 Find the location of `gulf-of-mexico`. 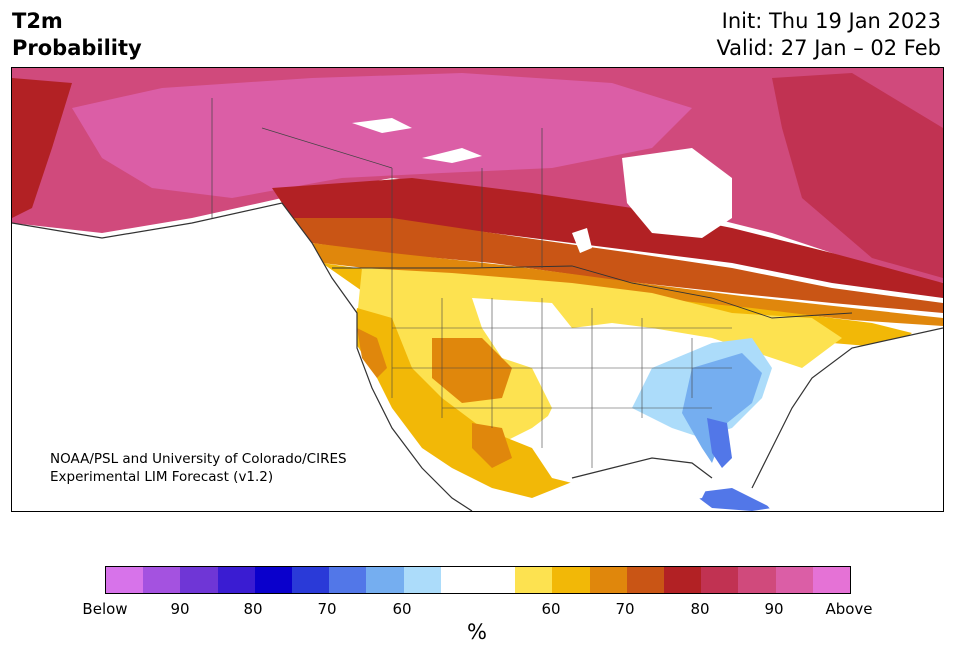

gulf-of-mexico is located at coordinates (642, 483).